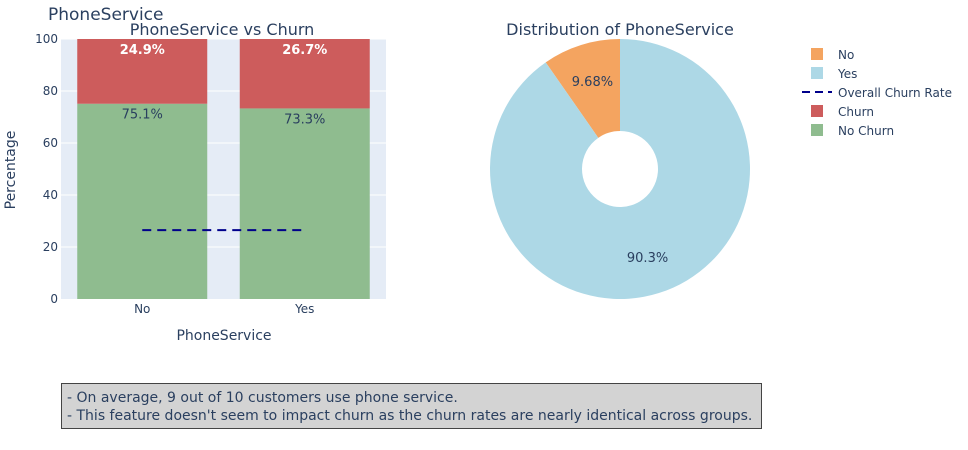 The width and height of the screenshot is (968, 450). What do you see at coordinates (50, 247) in the screenshot?
I see `bar-y-tick-label: 20` at bounding box center [50, 247].